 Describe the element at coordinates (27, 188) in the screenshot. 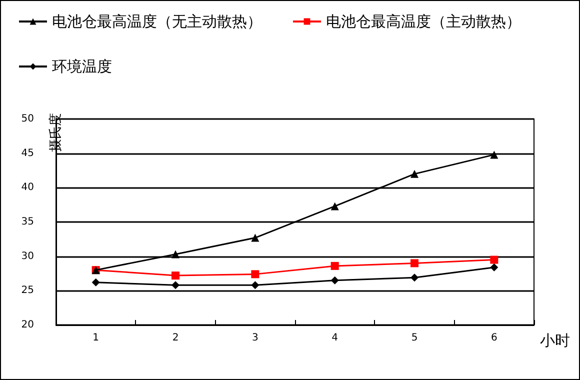

I see `y-tick-label: 40` at that location.